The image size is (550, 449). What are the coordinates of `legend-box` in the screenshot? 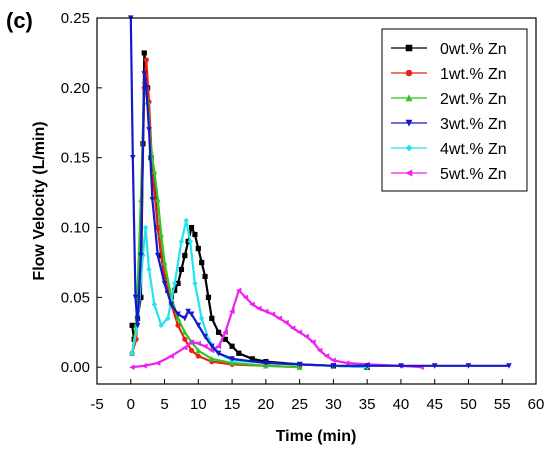 It's located at (454, 110).